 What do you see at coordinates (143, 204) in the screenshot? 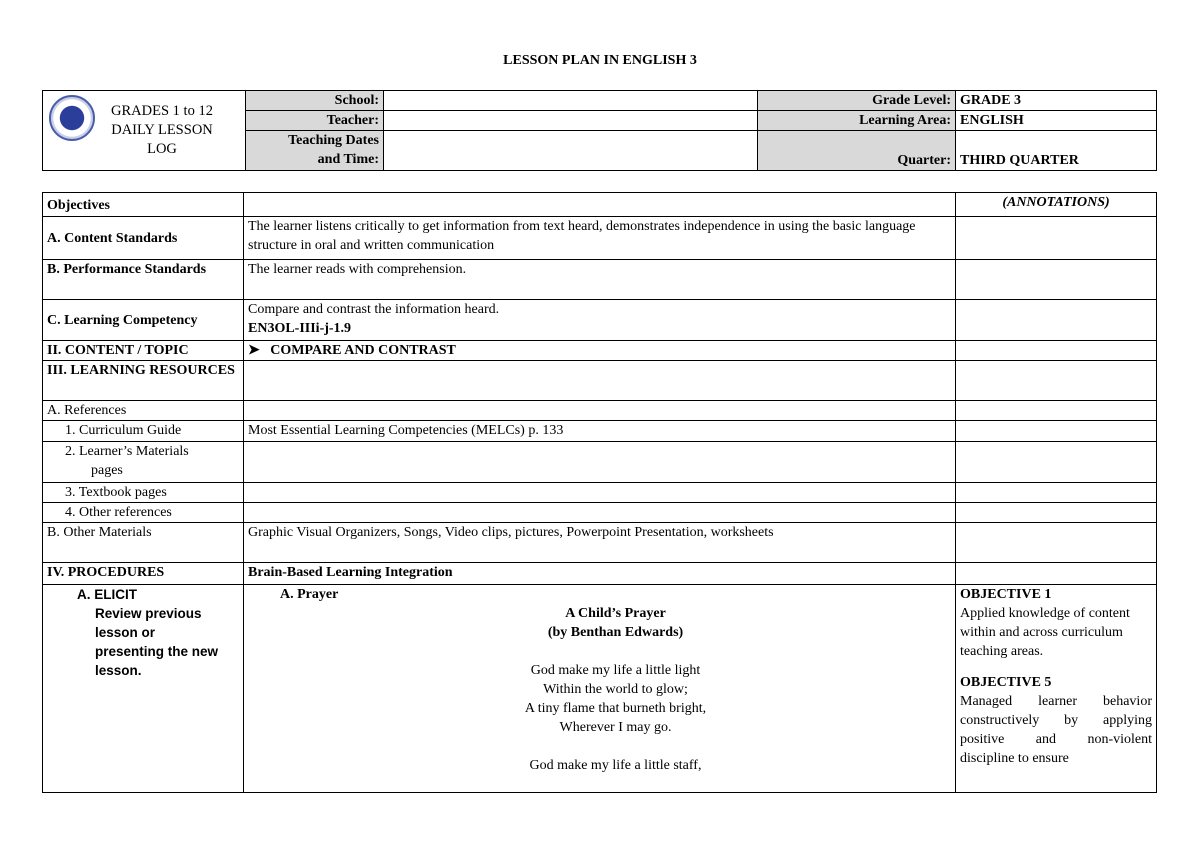
I see `objectives-label: Objectives` at bounding box center [143, 204].